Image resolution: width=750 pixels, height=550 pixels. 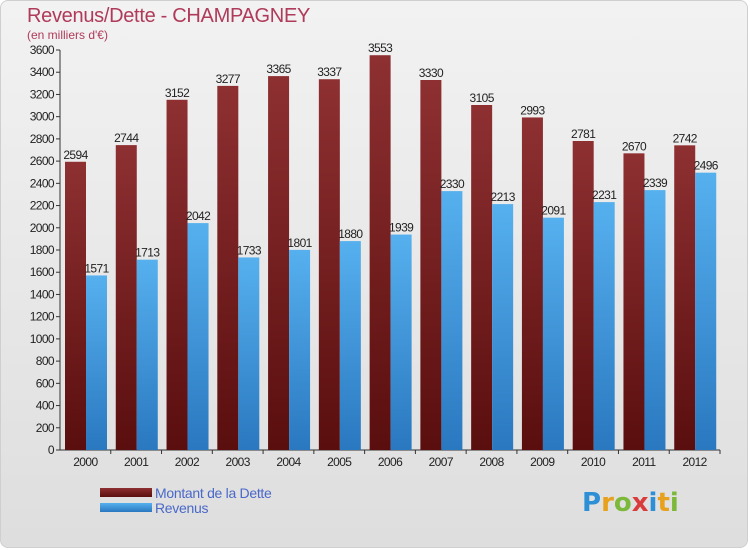 What do you see at coordinates (198, 216) in the screenshot?
I see `value-label: 2042` at bounding box center [198, 216].